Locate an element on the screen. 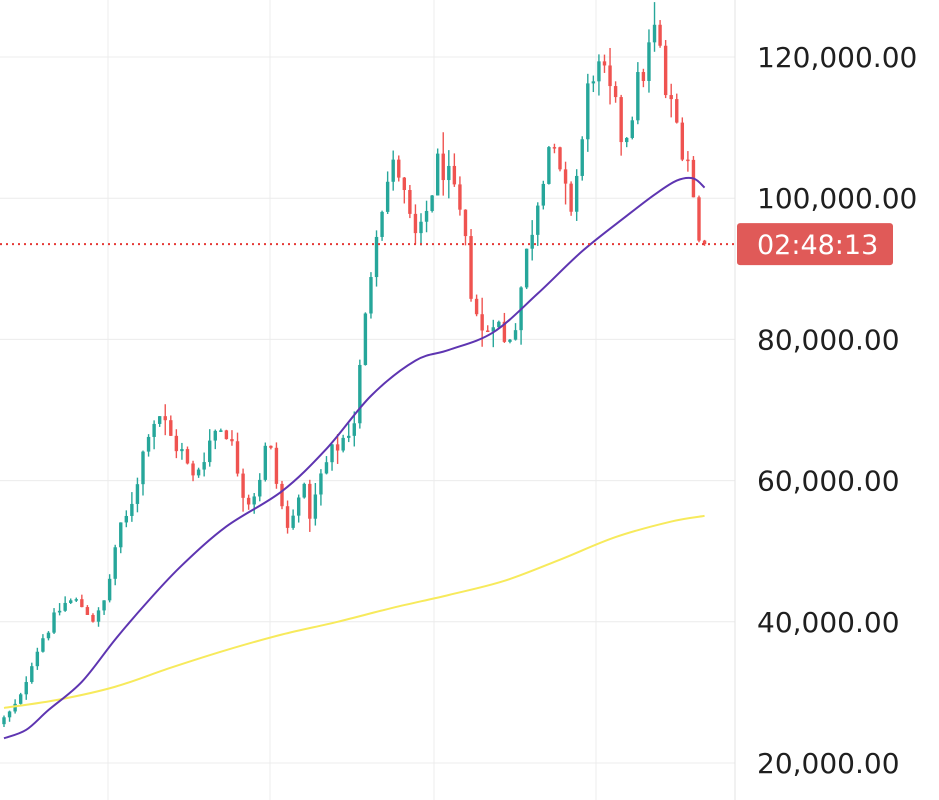 This screenshot has height=800, width=939. y-tick-label: 120,000.00 is located at coordinates (837, 57).